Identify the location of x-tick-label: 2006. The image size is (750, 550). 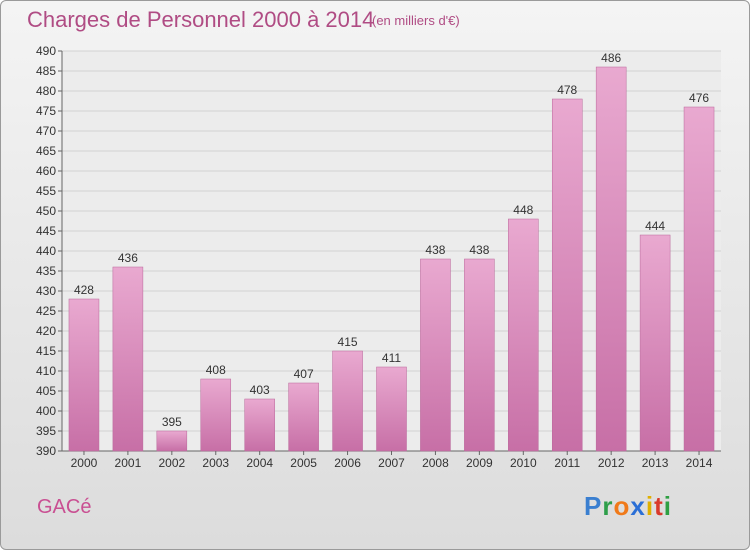
(347, 463).